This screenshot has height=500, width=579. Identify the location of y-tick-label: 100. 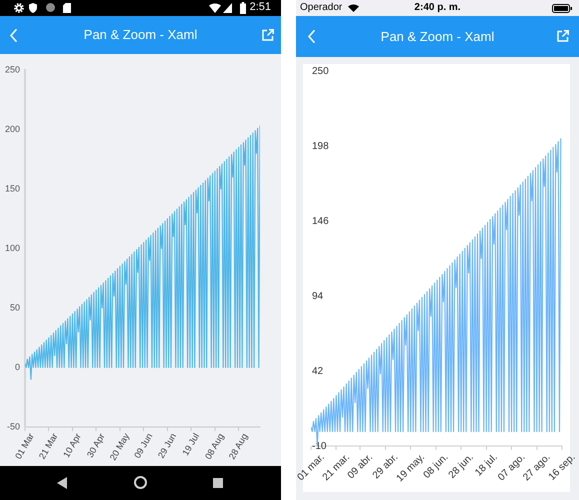
(12, 247).